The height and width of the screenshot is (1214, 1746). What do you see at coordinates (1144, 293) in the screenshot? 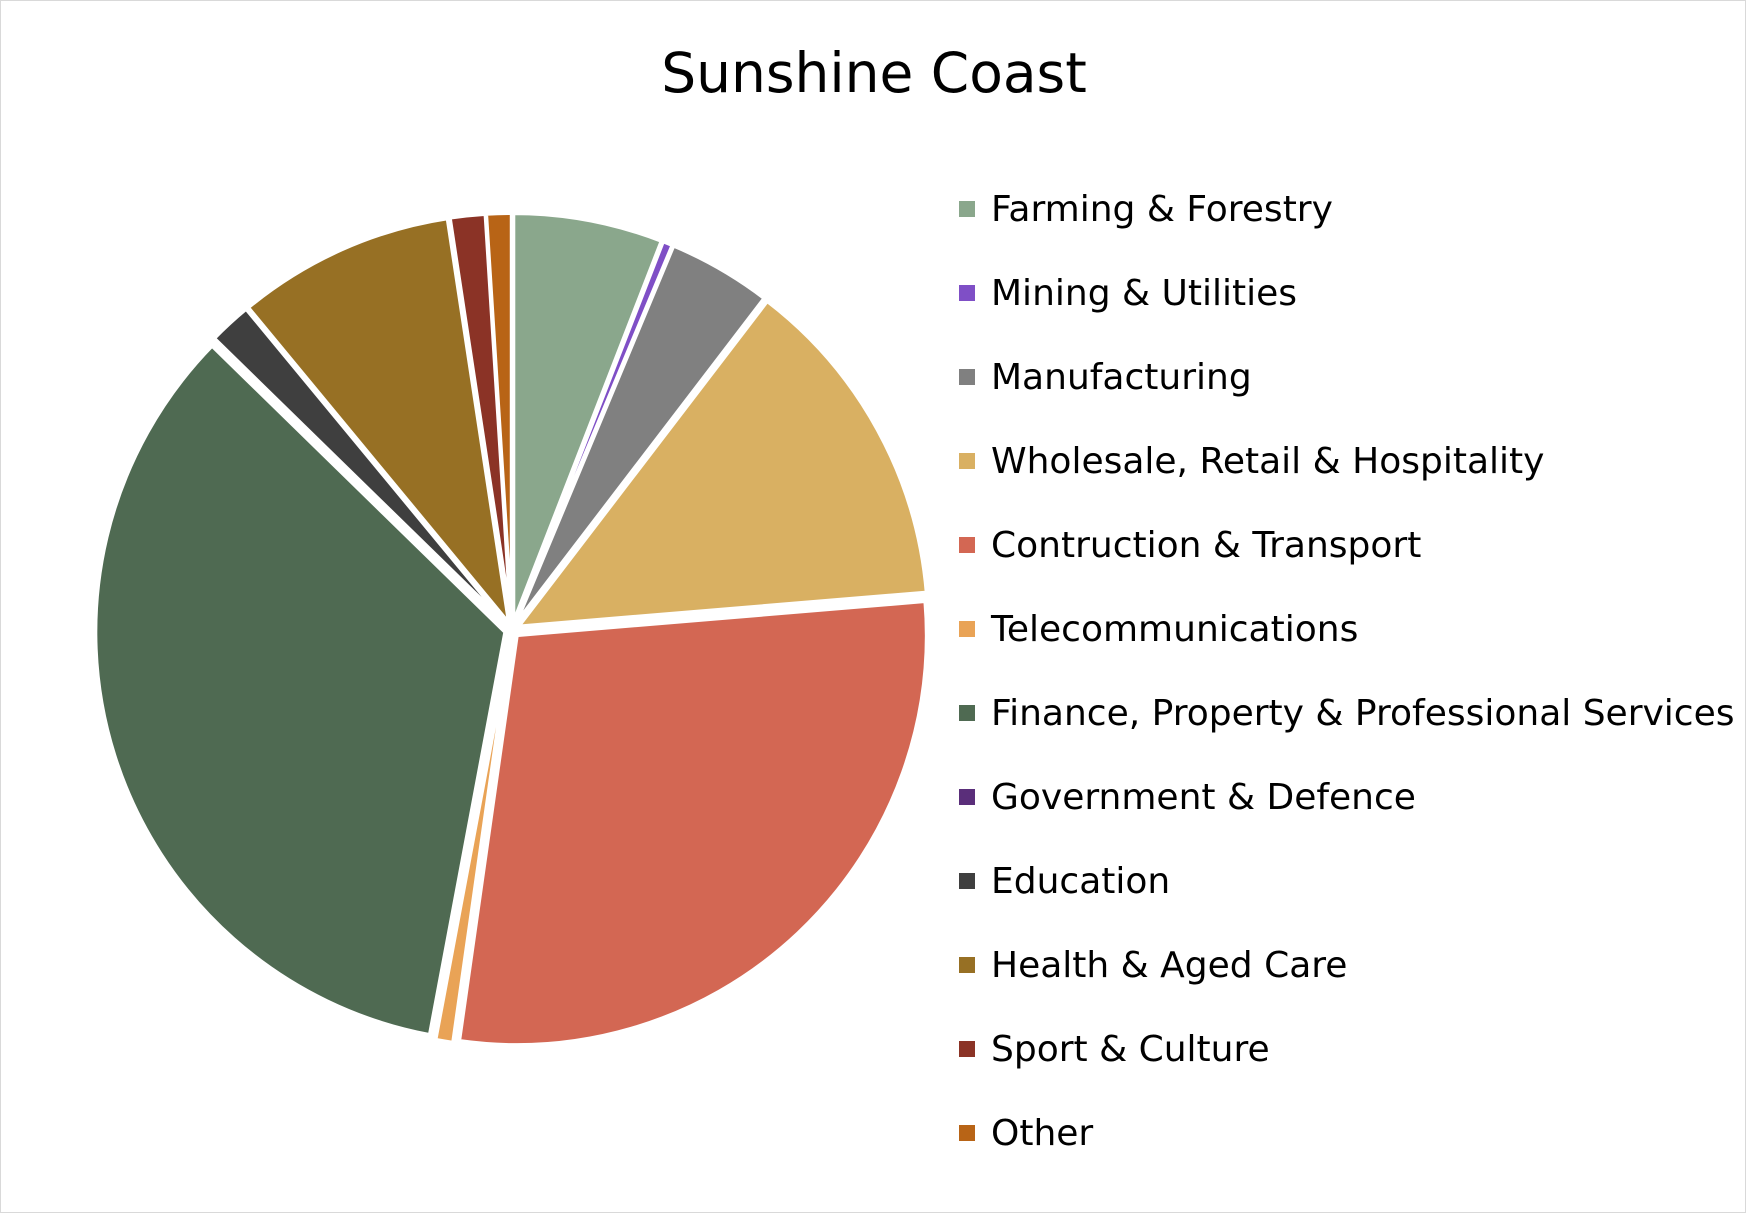
I see `legend-label: Mining & Utilities` at bounding box center [1144, 293].